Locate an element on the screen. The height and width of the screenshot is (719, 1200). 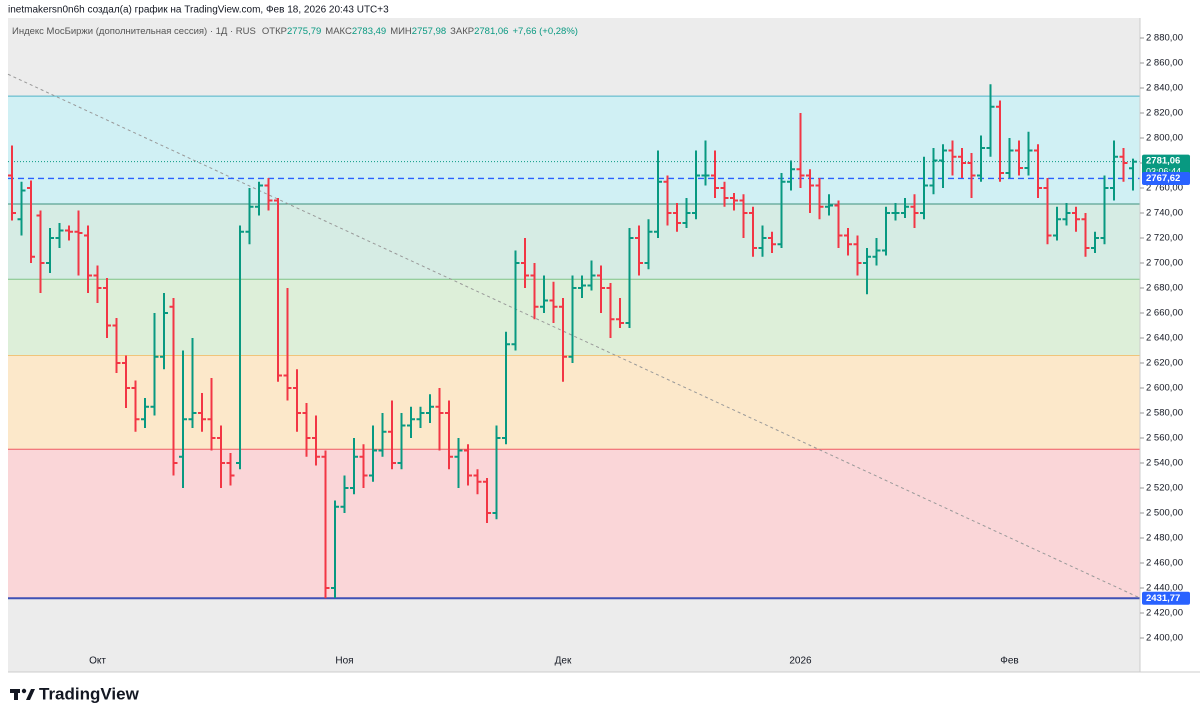
y-tick-label: 2 560,00 is located at coordinates (1164, 438).